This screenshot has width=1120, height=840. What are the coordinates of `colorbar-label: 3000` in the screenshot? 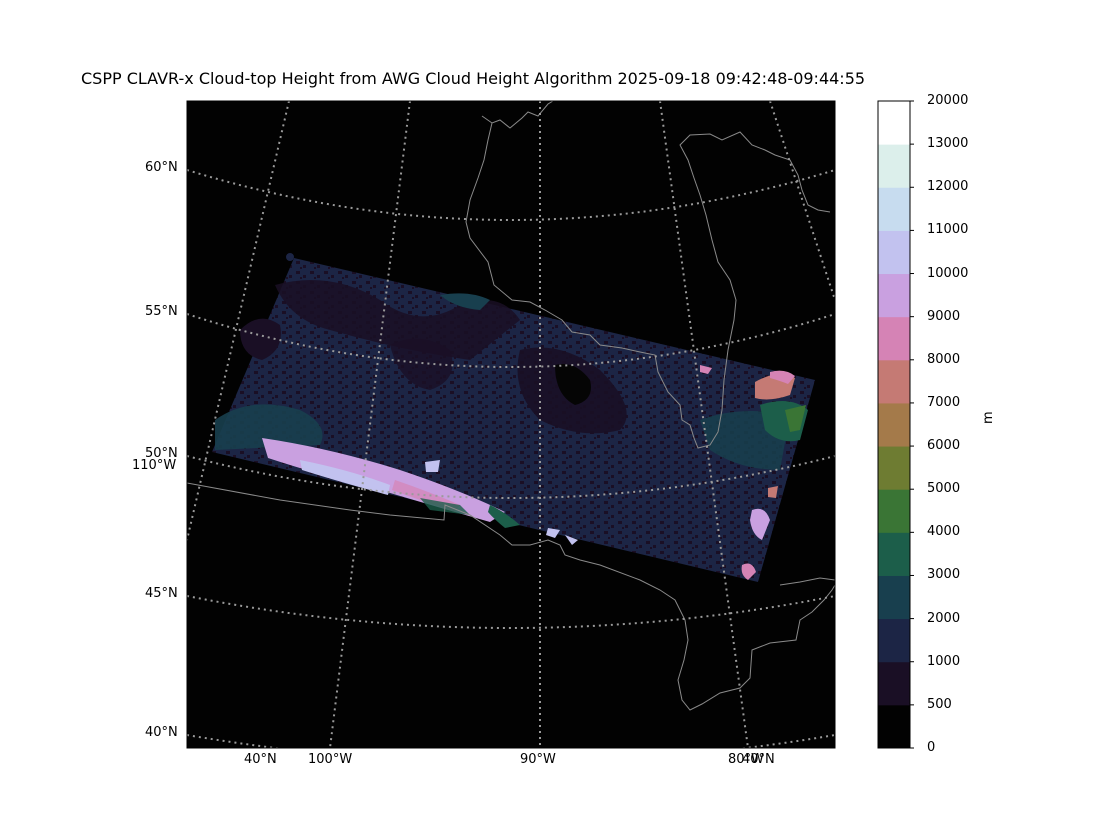 It's located at (944, 575).